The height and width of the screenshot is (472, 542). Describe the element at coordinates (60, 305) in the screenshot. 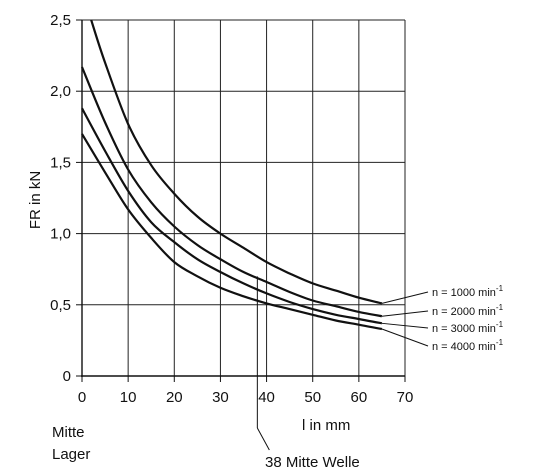

I see `y-tick-label: 0,5` at that location.